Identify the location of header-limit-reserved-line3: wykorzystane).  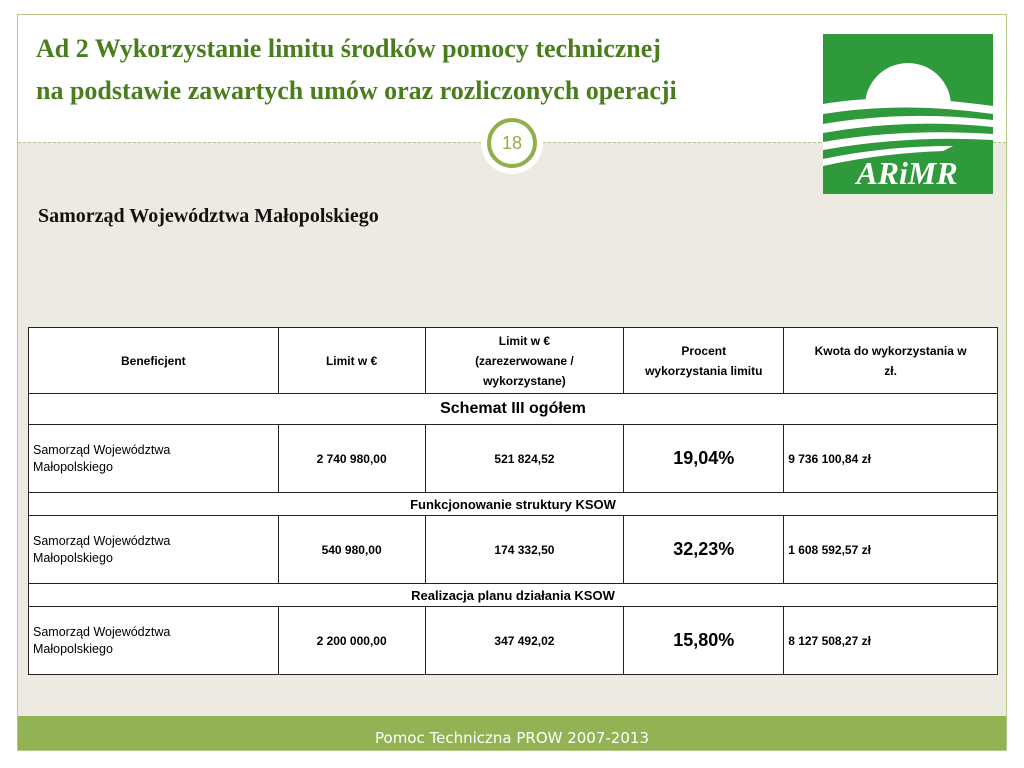
(524, 380).